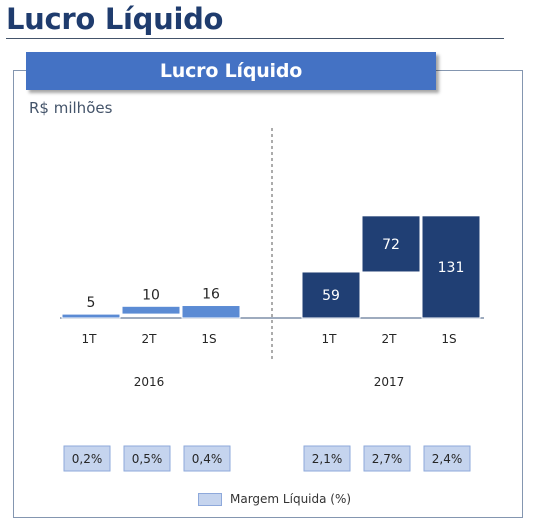  I want to click on unit-label: R$ milhões, so click(71, 108).